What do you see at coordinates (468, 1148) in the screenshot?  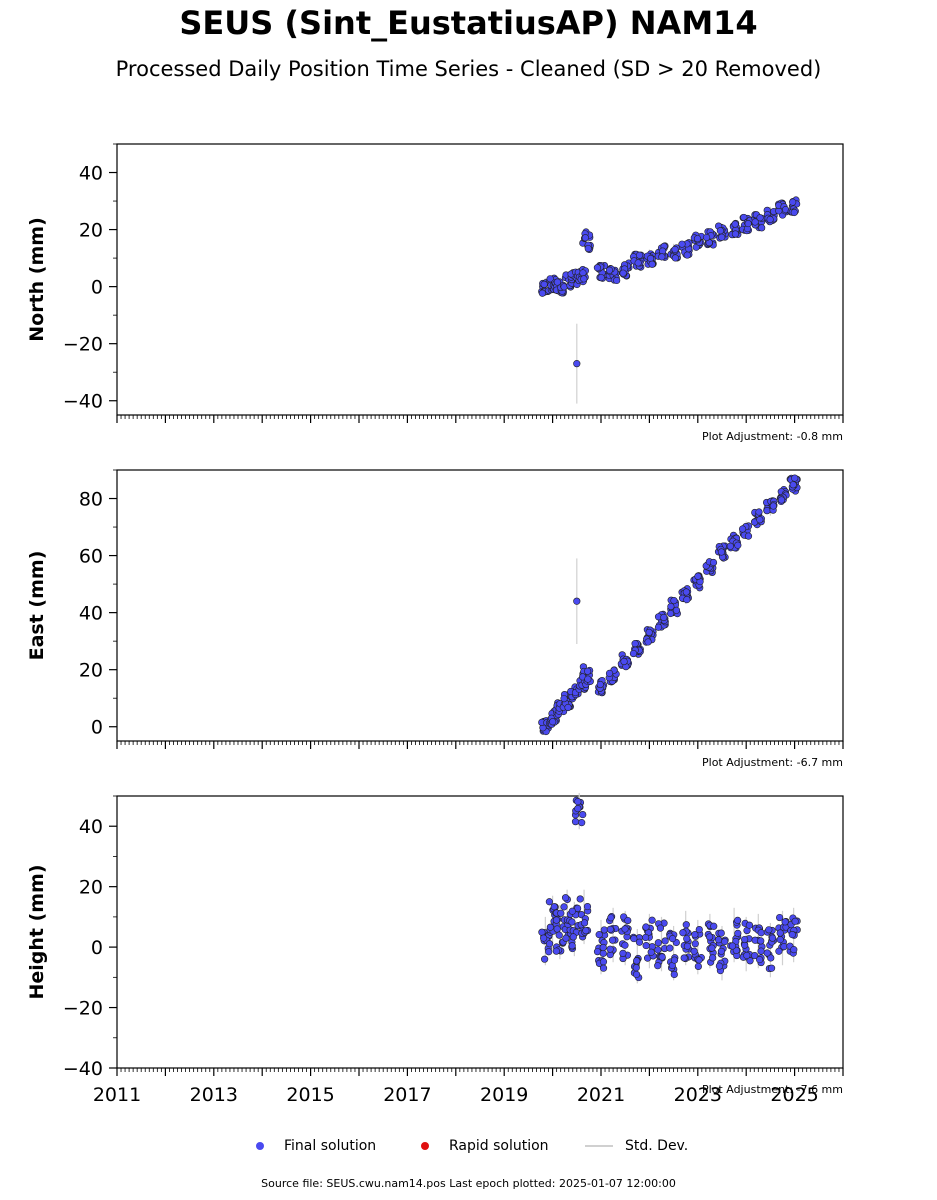 I see `legend: Final solution Rapid solution Std. Dev.` at bounding box center [468, 1148].